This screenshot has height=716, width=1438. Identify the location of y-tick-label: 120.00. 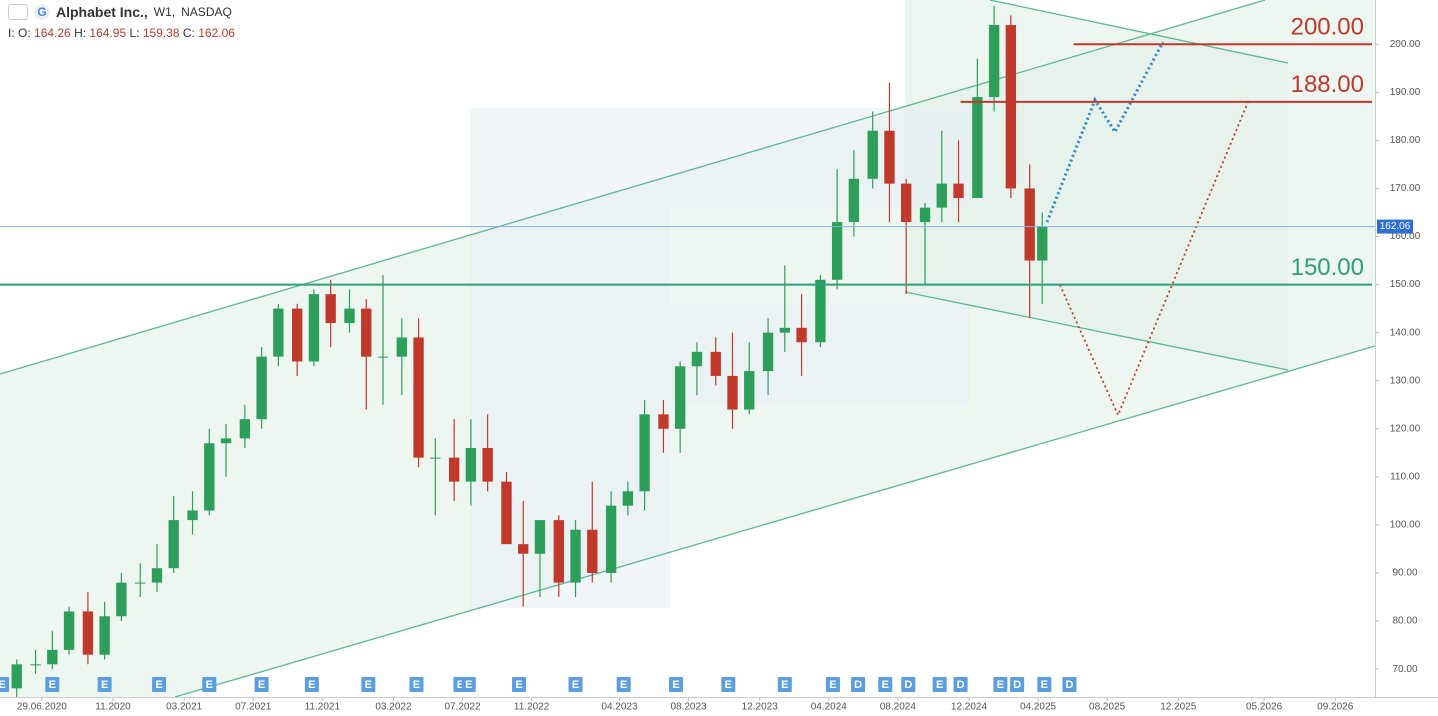
(1405, 428).